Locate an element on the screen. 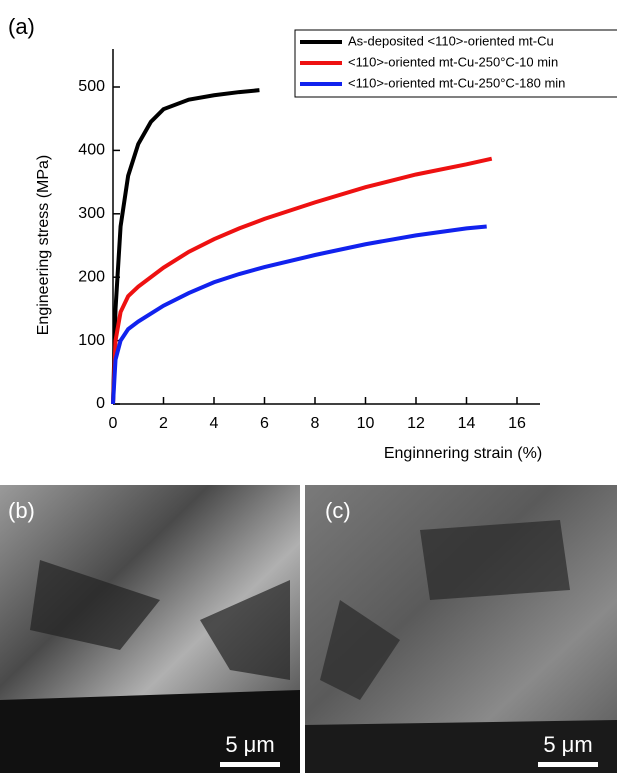  panel-label: (a) is located at coordinates (21, 26).